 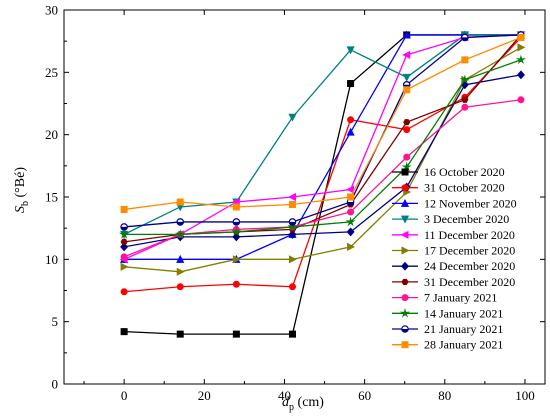 What do you see at coordinates (20, 184) in the screenshot?
I see `y-axis-title-unit: (°Bé)` at bounding box center [20, 184].